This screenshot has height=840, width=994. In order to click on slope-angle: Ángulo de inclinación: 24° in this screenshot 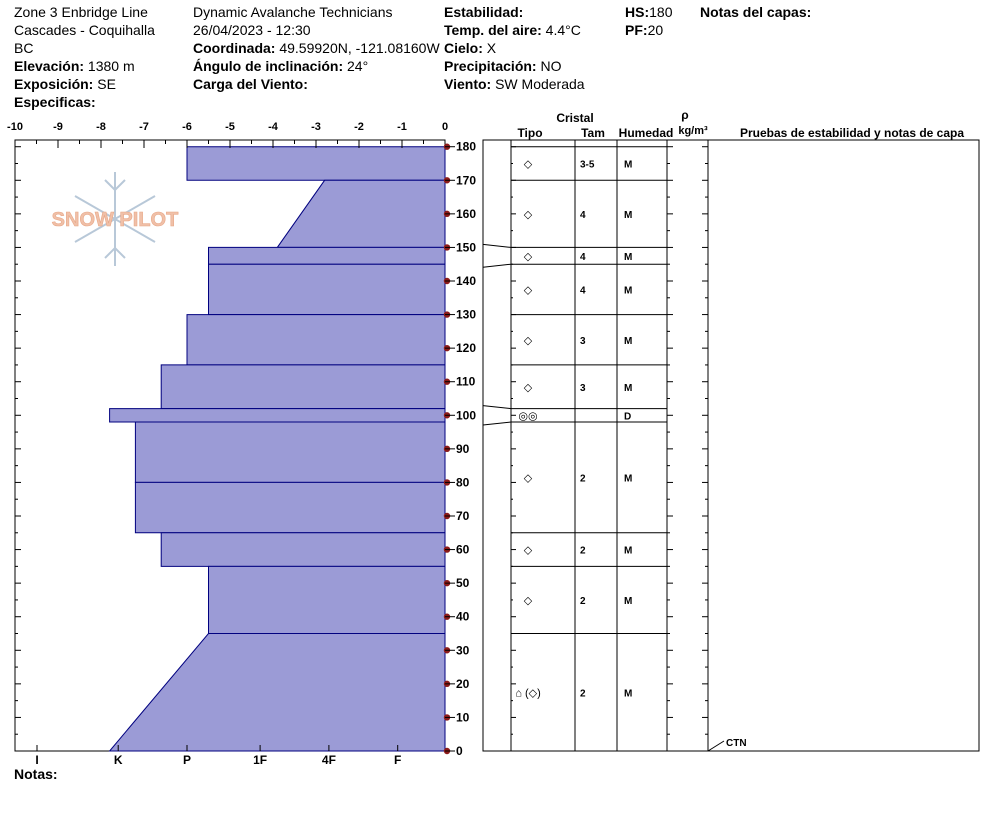, I will do `click(281, 66)`.